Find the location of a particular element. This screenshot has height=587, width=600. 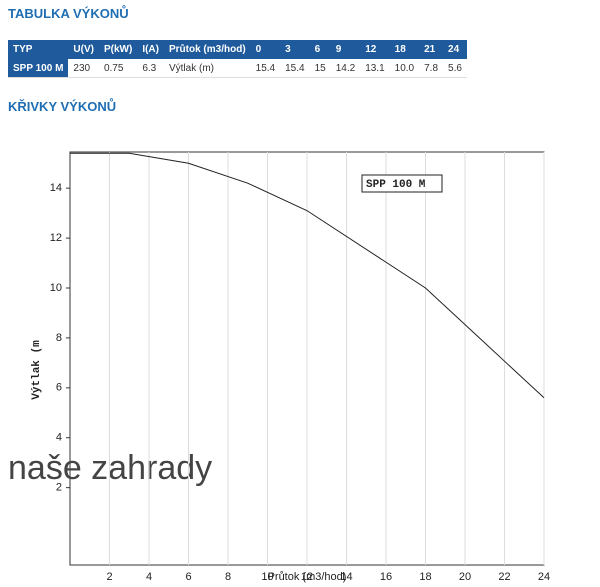

header-cell: 0 is located at coordinates (265, 49).